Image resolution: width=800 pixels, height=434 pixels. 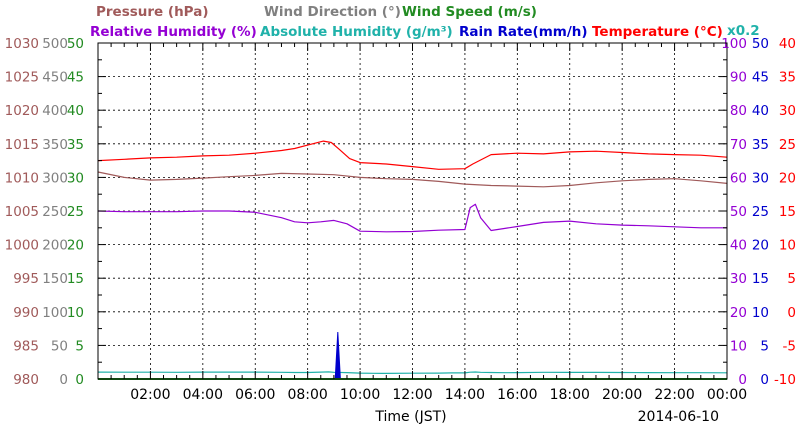 What do you see at coordinates (22, 178) in the screenshot?
I see `left-tick-label: 1010` at bounding box center [22, 178].